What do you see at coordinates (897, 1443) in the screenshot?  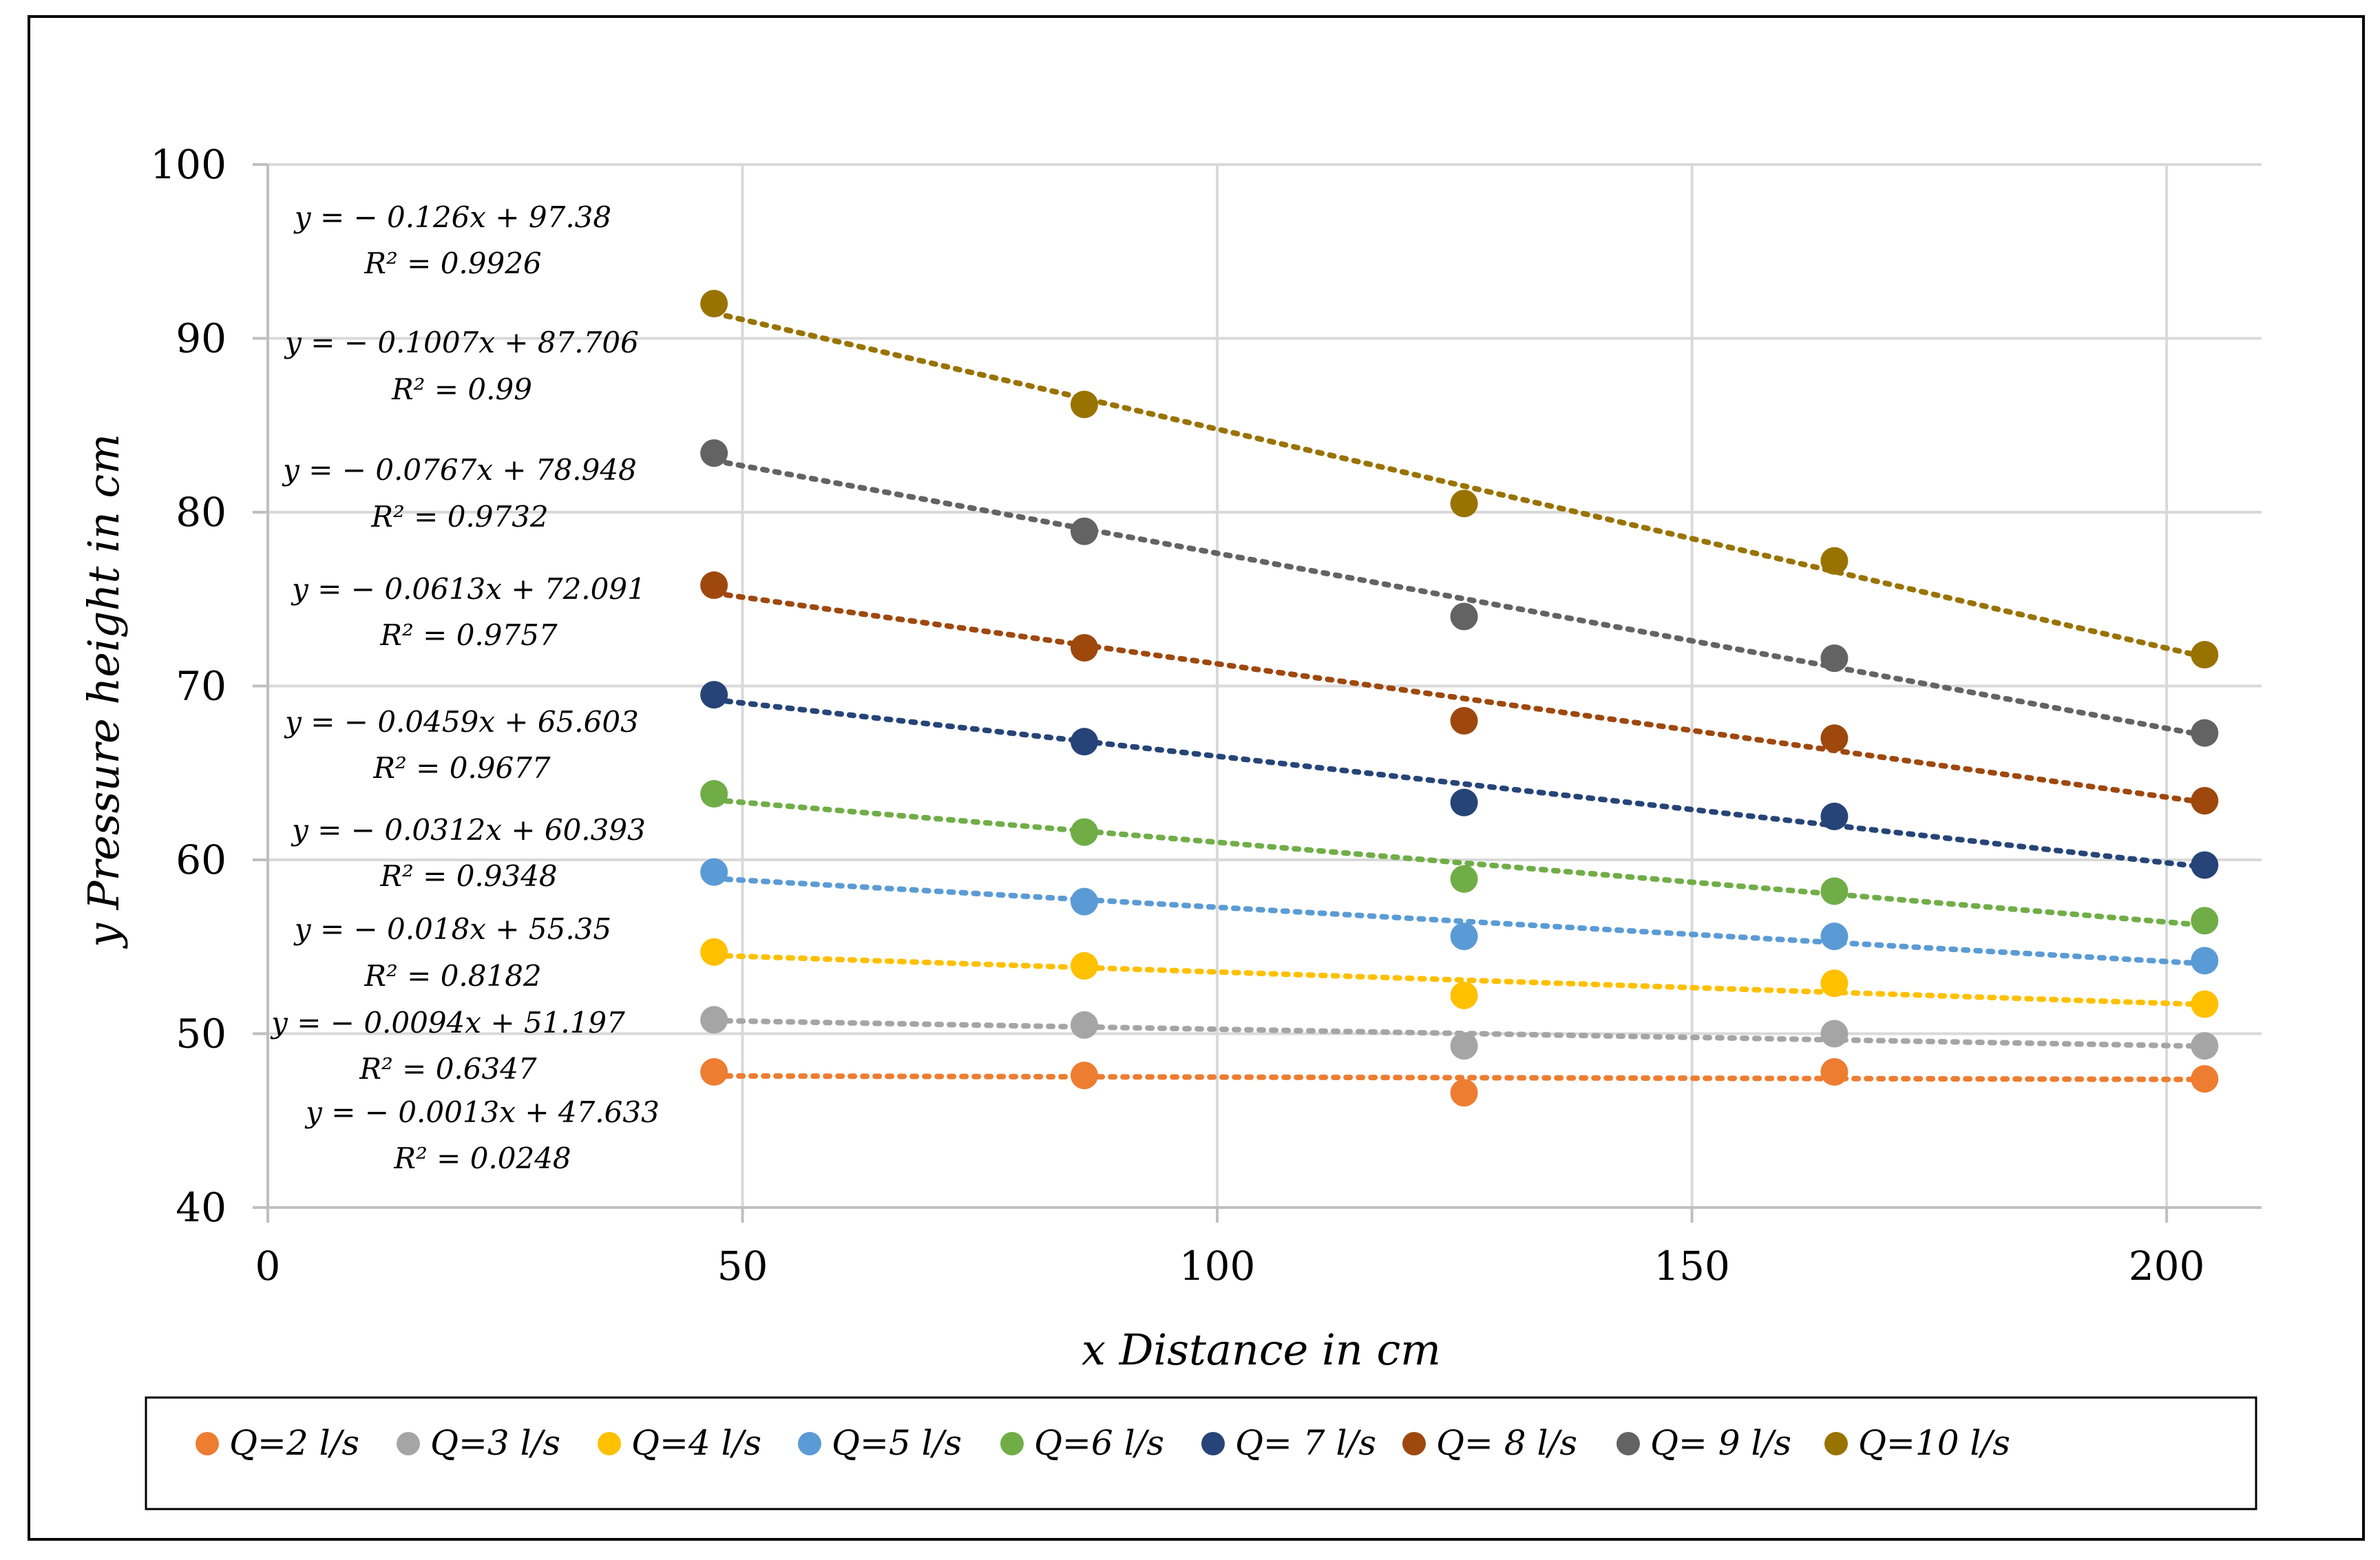 I see `legend-label: Q=5 l/s` at bounding box center [897, 1443].